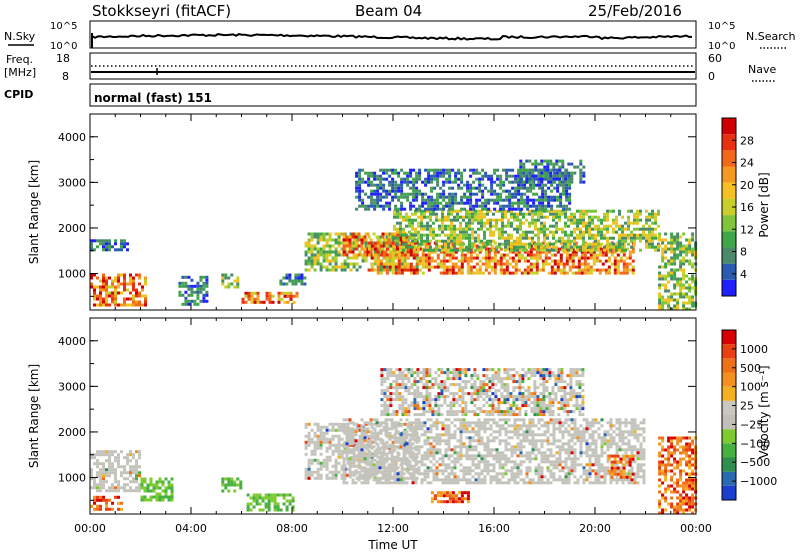 The image size is (800, 554). I want to click on power-ytick-label: 4000, so click(72, 137).